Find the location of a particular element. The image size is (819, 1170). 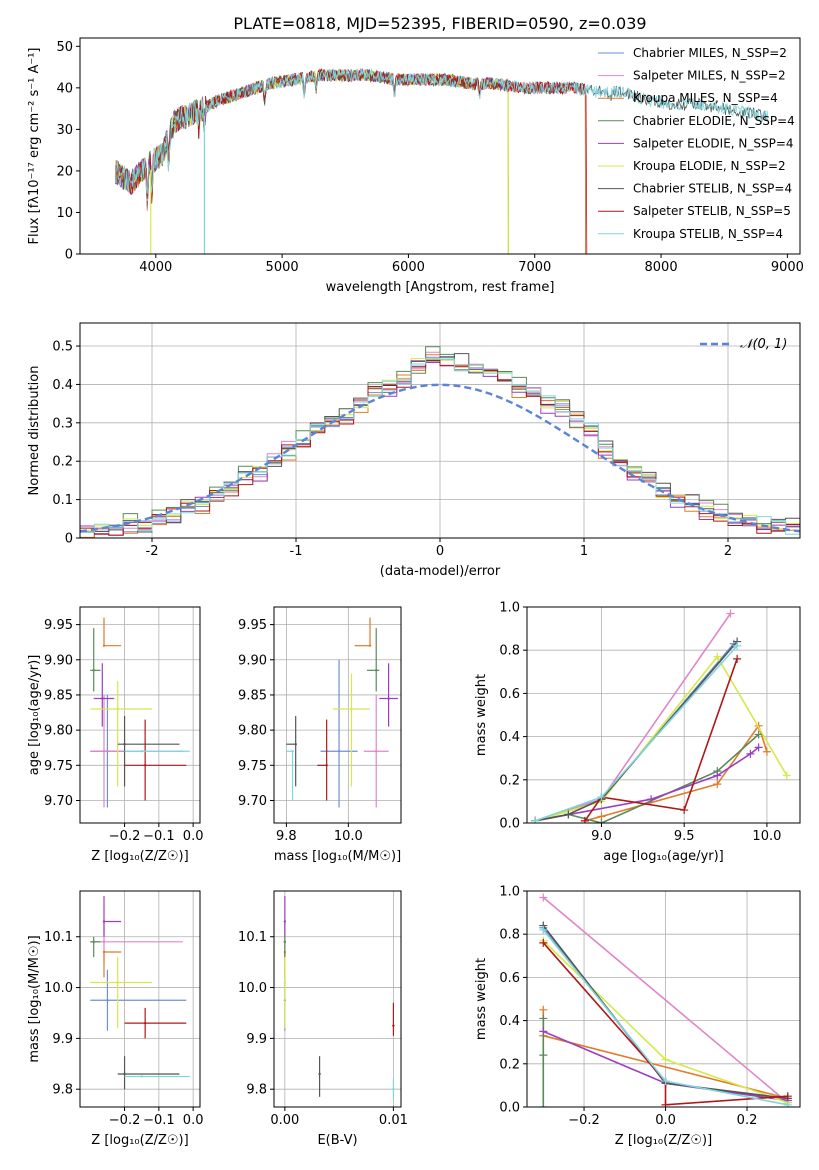

weight-vs-age-ytick-label: 0.2 is located at coordinates (509, 780).